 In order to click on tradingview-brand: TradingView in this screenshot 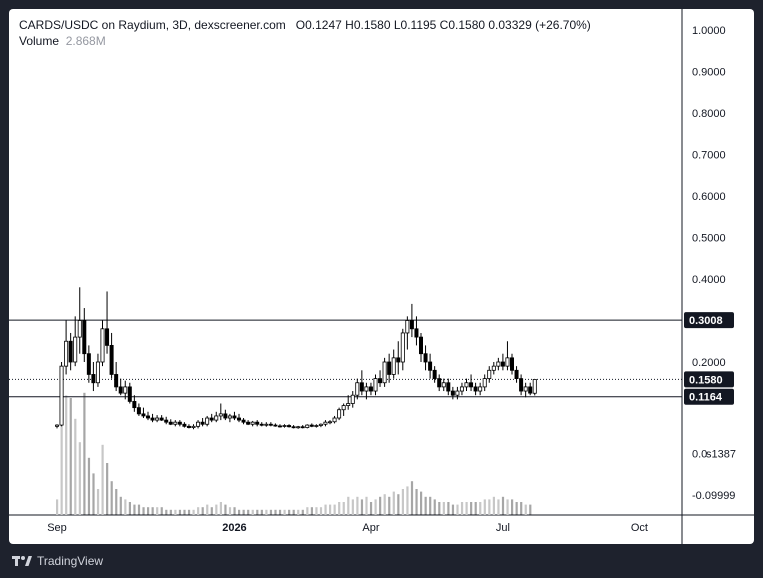, I will do `click(70, 561)`.